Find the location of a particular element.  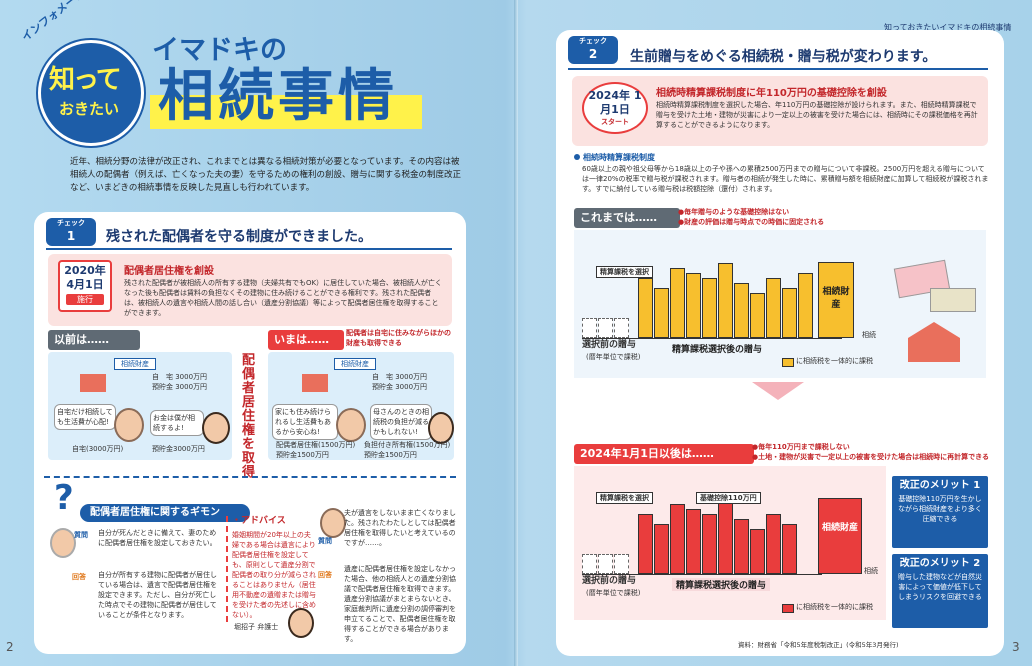

now-child-bubble: 母さんのときの相続税の負担が減るかもしれない! is located at coordinates (401, 422).